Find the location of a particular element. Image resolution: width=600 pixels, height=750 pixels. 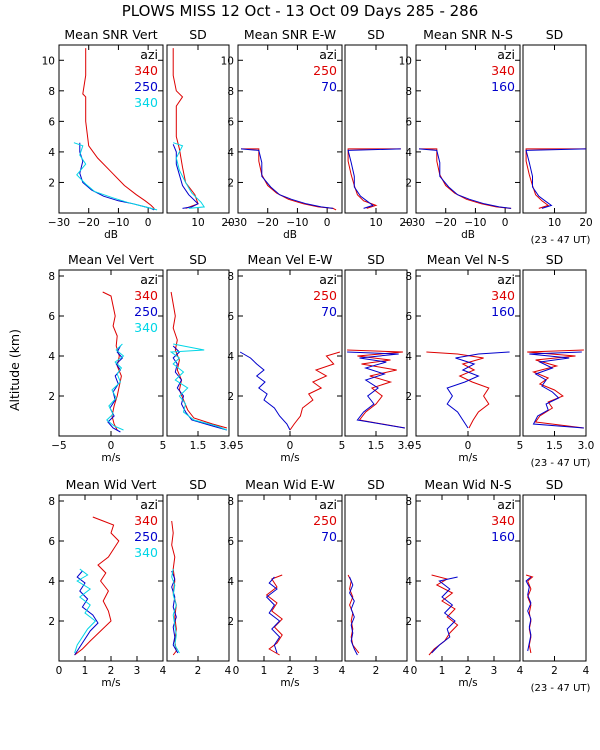

panel-title: Mean SNR E-W is located at coordinates (290, 34).